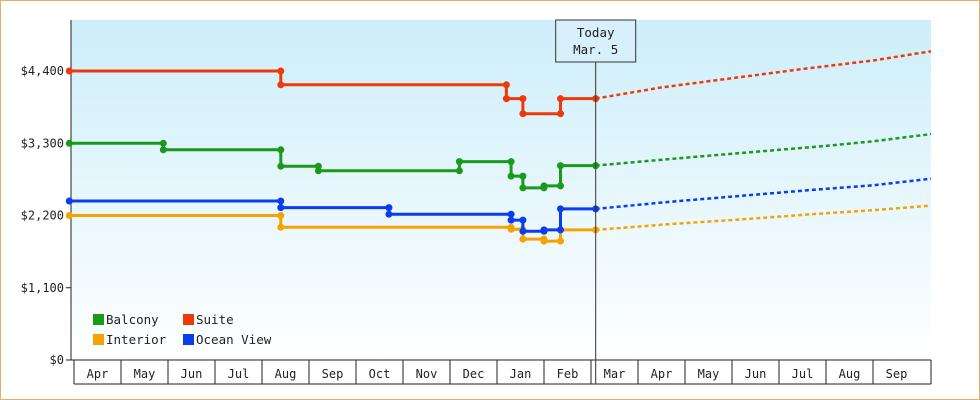  I want to click on x-tick-label: Oct, so click(380, 374).